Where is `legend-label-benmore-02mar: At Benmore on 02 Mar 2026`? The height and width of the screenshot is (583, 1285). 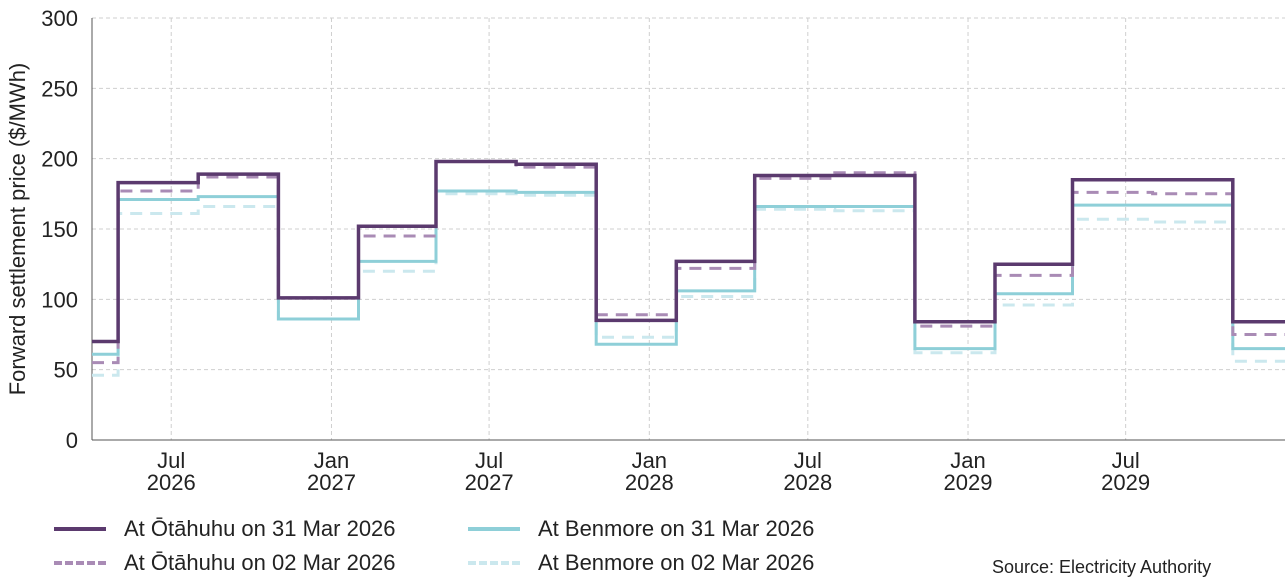 legend-label-benmore-02mar: At Benmore on 02 Mar 2026 is located at coordinates (676, 562).